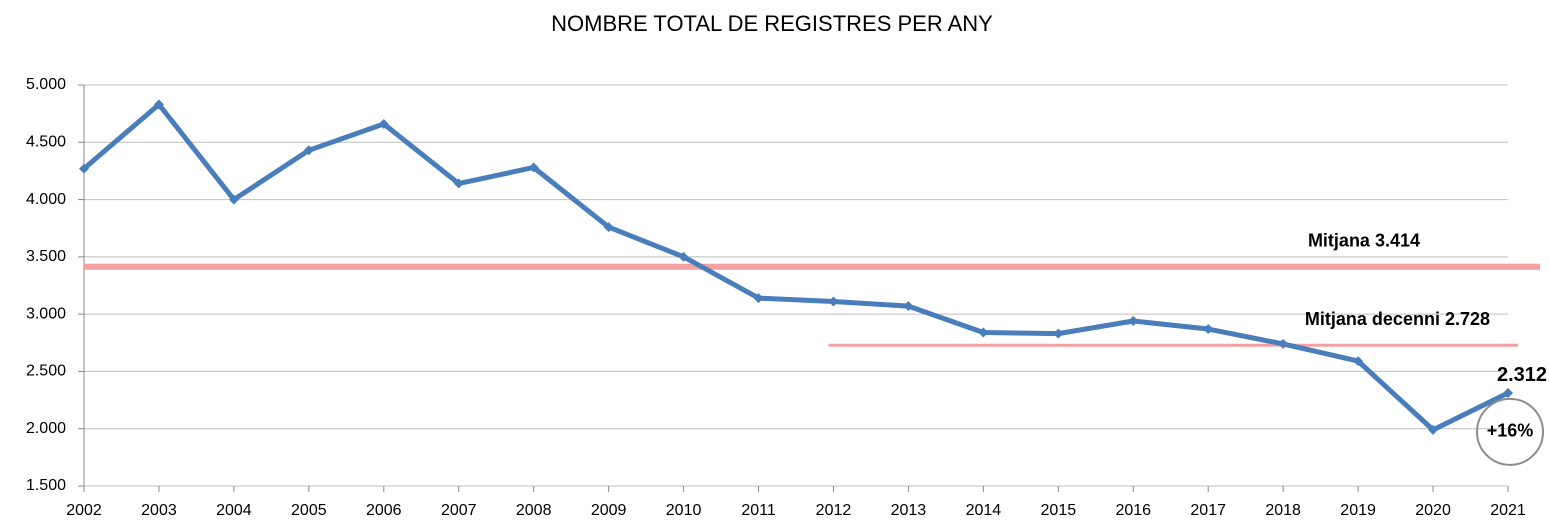 Image resolution: width=1549 pixels, height=527 pixels. Describe the element at coordinates (1283, 510) in the screenshot. I see `x-tick-label: 2018` at that location.